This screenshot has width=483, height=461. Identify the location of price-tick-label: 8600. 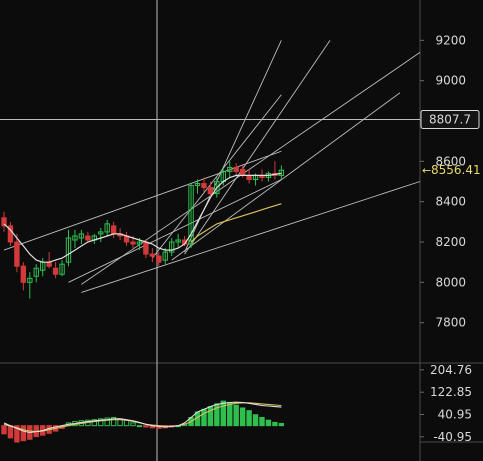
(450, 161).